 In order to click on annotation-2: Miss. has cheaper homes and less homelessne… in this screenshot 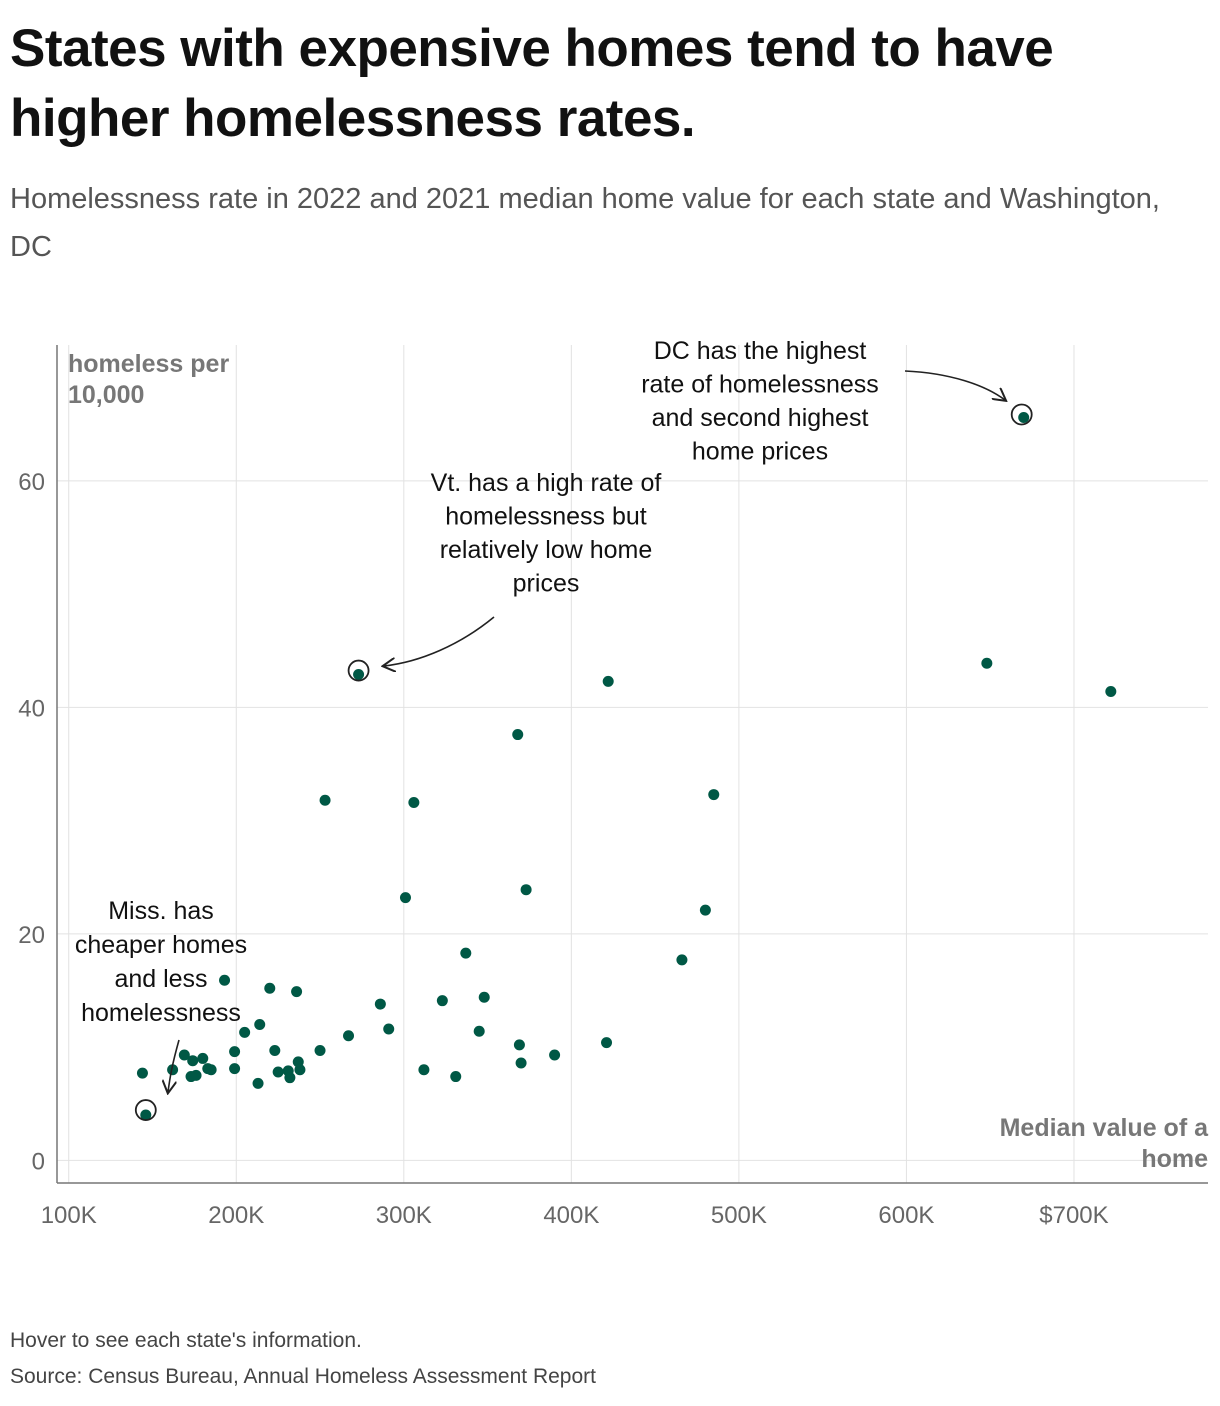, I will do `click(161, 1009)`.